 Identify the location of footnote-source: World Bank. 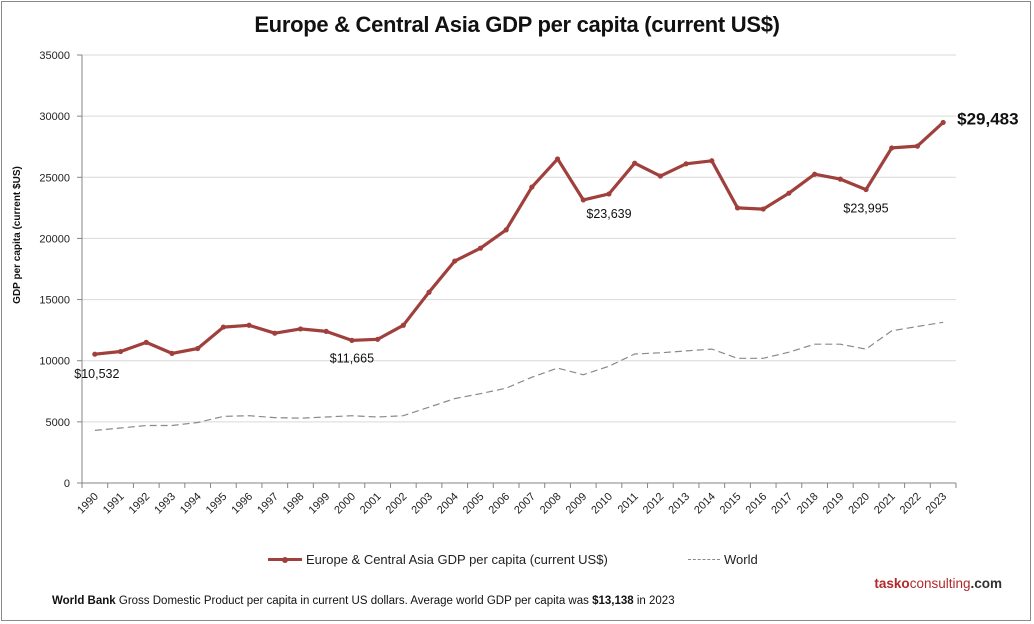
(84, 601).